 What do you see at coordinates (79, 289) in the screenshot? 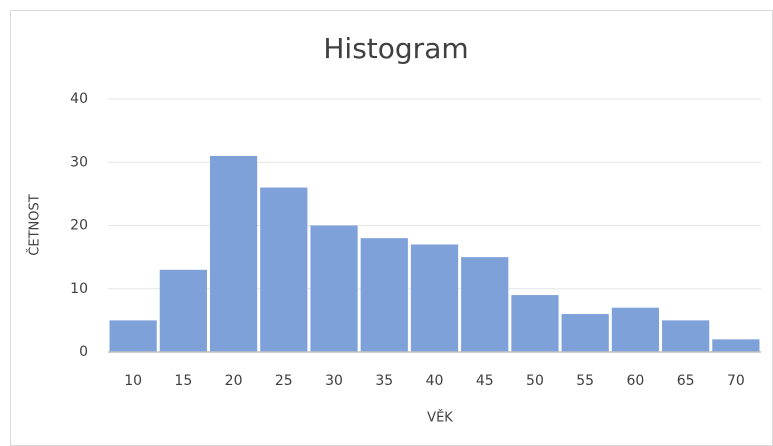
I see `y-tick-label: 10` at bounding box center [79, 289].